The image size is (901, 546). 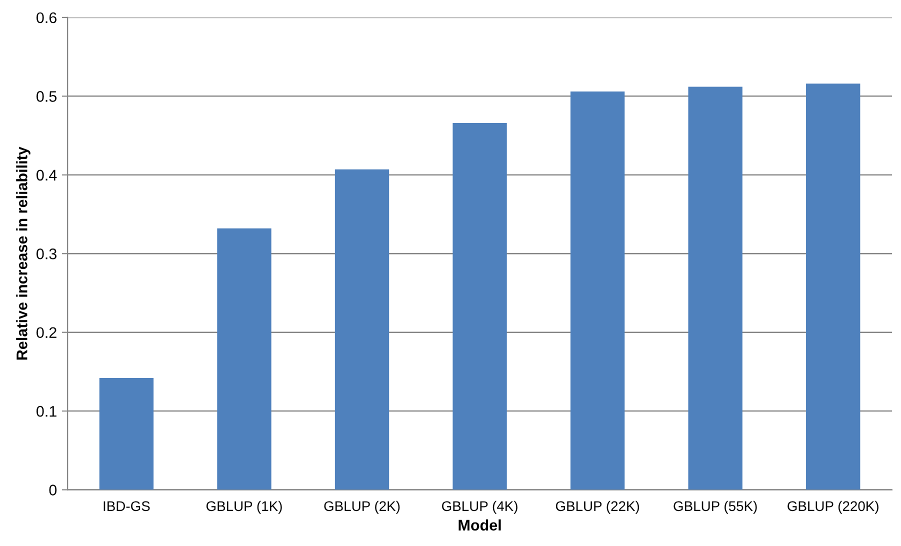 What do you see at coordinates (46, 254) in the screenshot?
I see `y-tick-label: 0.3` at bounding box center [46, 254].